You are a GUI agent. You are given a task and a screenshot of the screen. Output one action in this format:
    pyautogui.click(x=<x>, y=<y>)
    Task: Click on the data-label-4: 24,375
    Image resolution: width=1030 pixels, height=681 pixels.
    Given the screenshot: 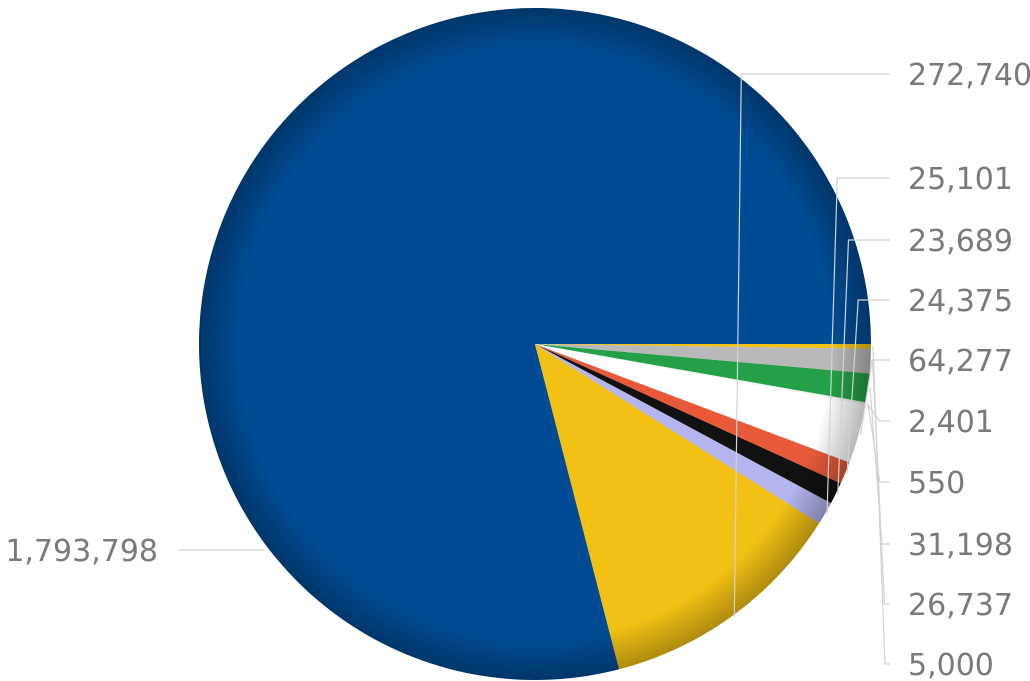 What is the action you would take?
    pyautogui.click(x=960, y=301)
    